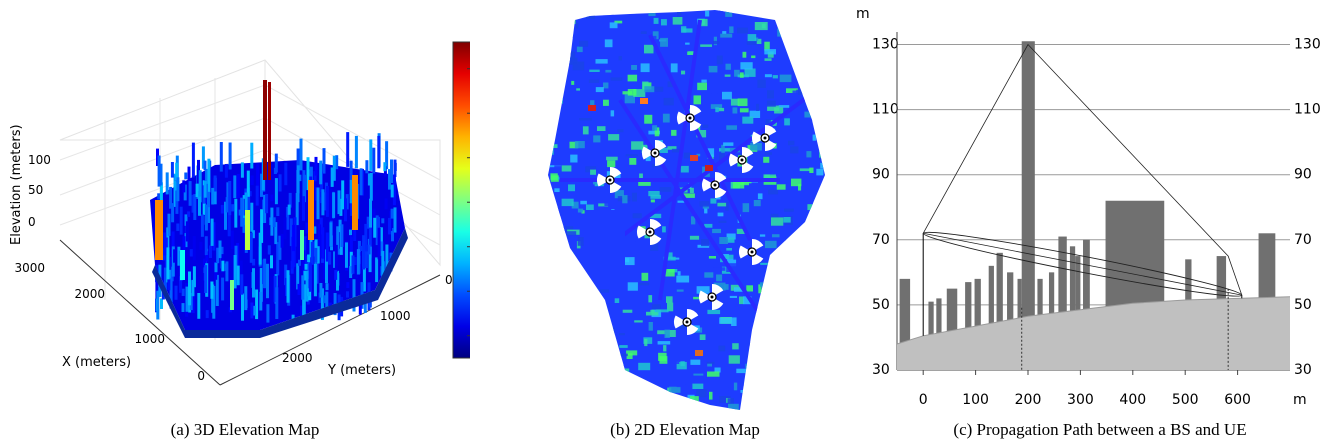 The image size is (1332, 447). What do you see at coordinates (685, 429) in the screenshot?
I see `caption-b: (b) 2D Elevation Map` at bounding box center [685, 429].